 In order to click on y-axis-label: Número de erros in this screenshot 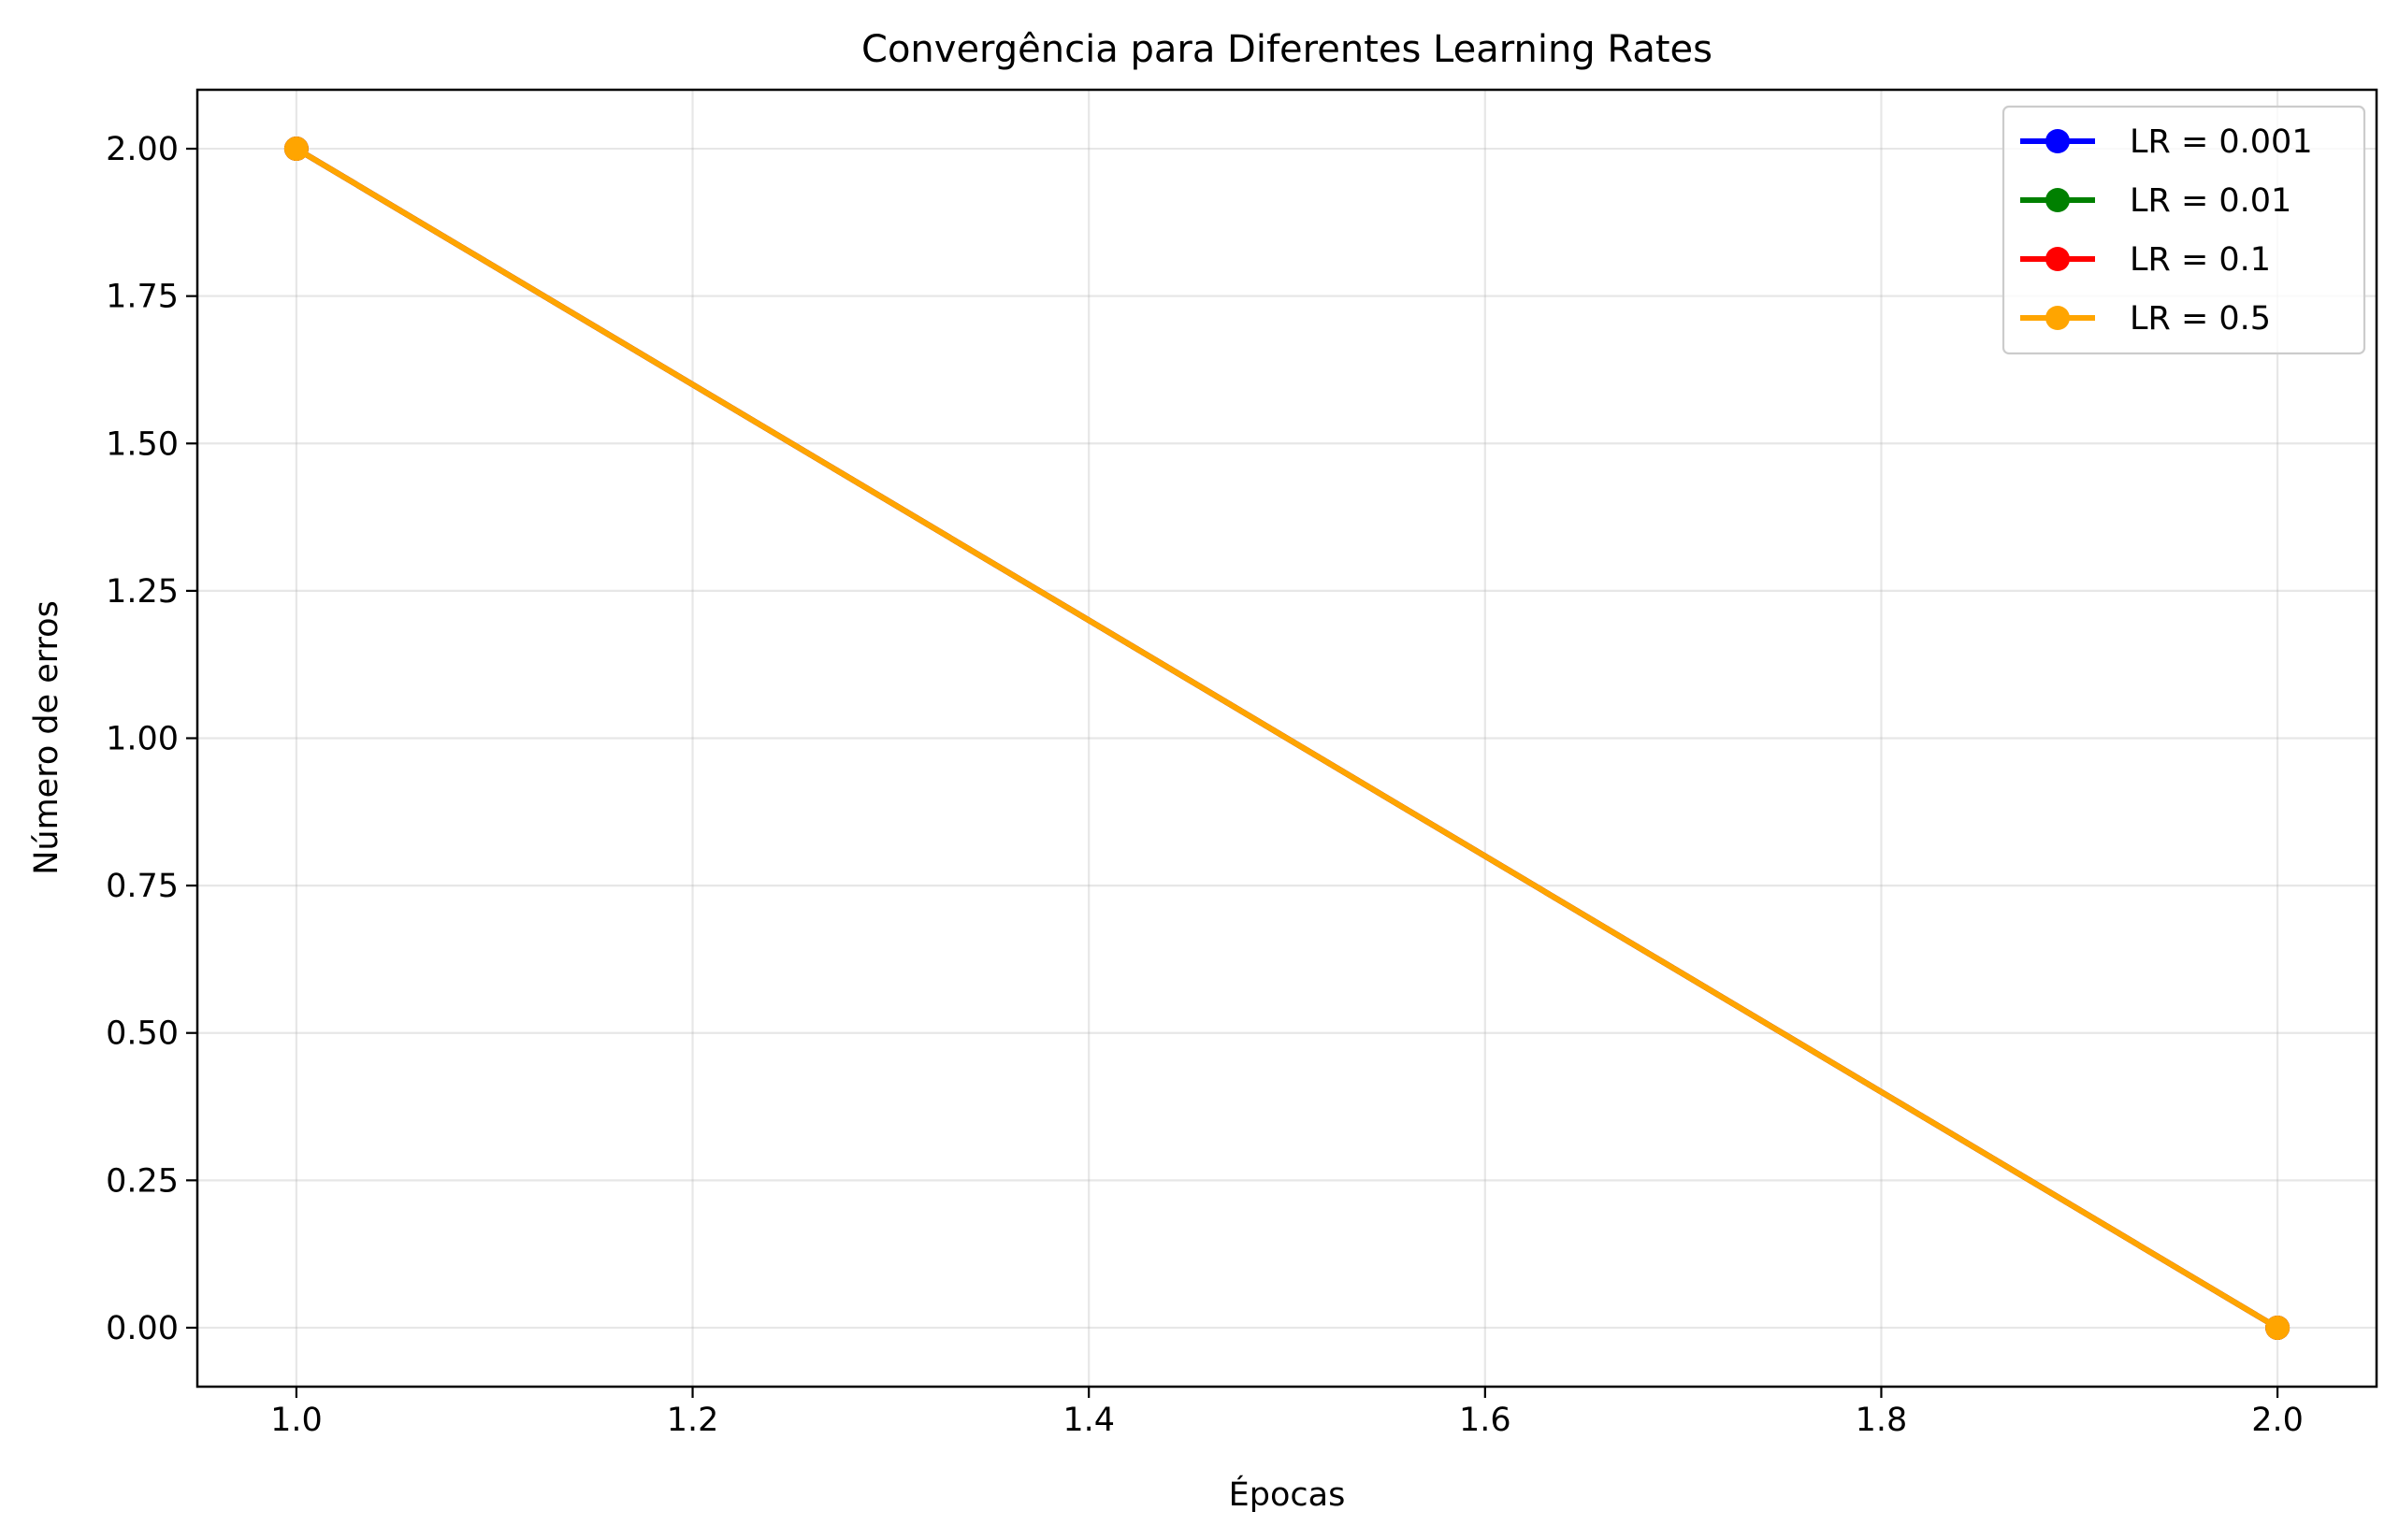, I will do `click(46, 737)`.